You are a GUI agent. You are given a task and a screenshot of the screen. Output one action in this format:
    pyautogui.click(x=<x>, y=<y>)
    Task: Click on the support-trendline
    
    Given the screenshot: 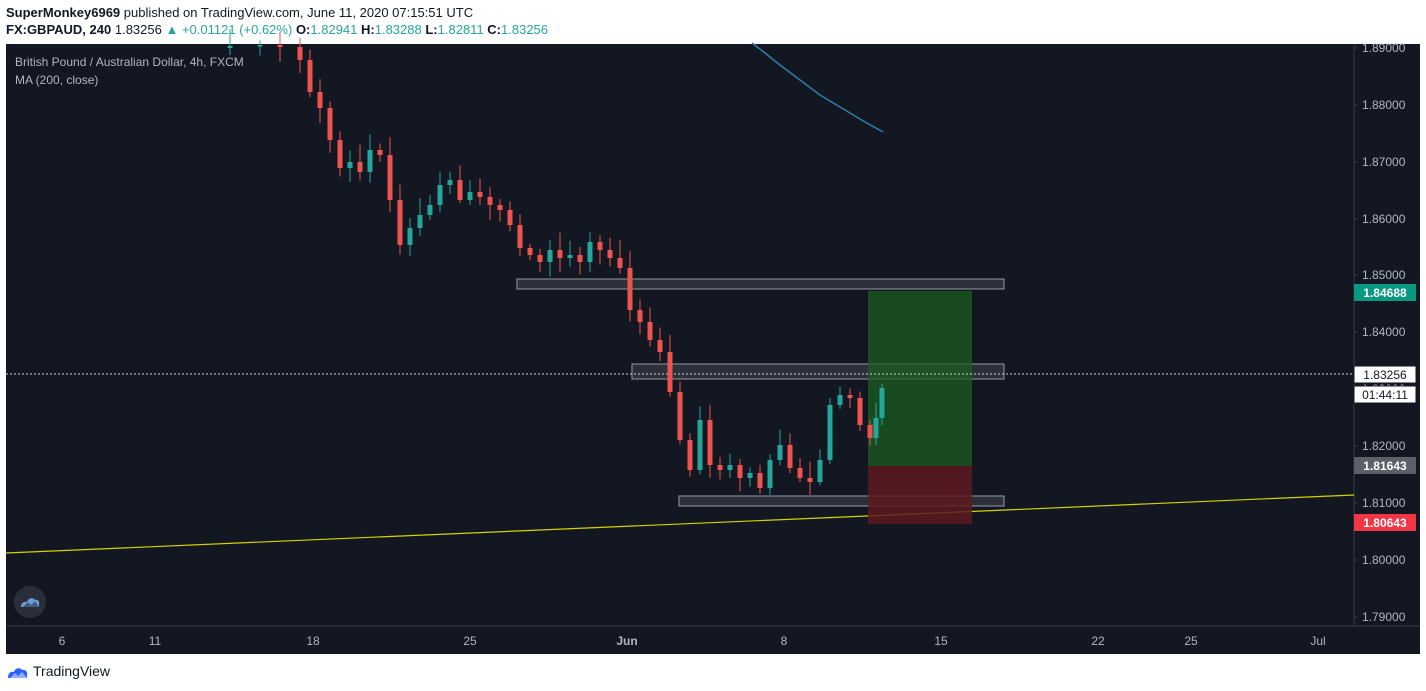 What is the action you would take?
    pyautogui.click(x=680, y=524)
    